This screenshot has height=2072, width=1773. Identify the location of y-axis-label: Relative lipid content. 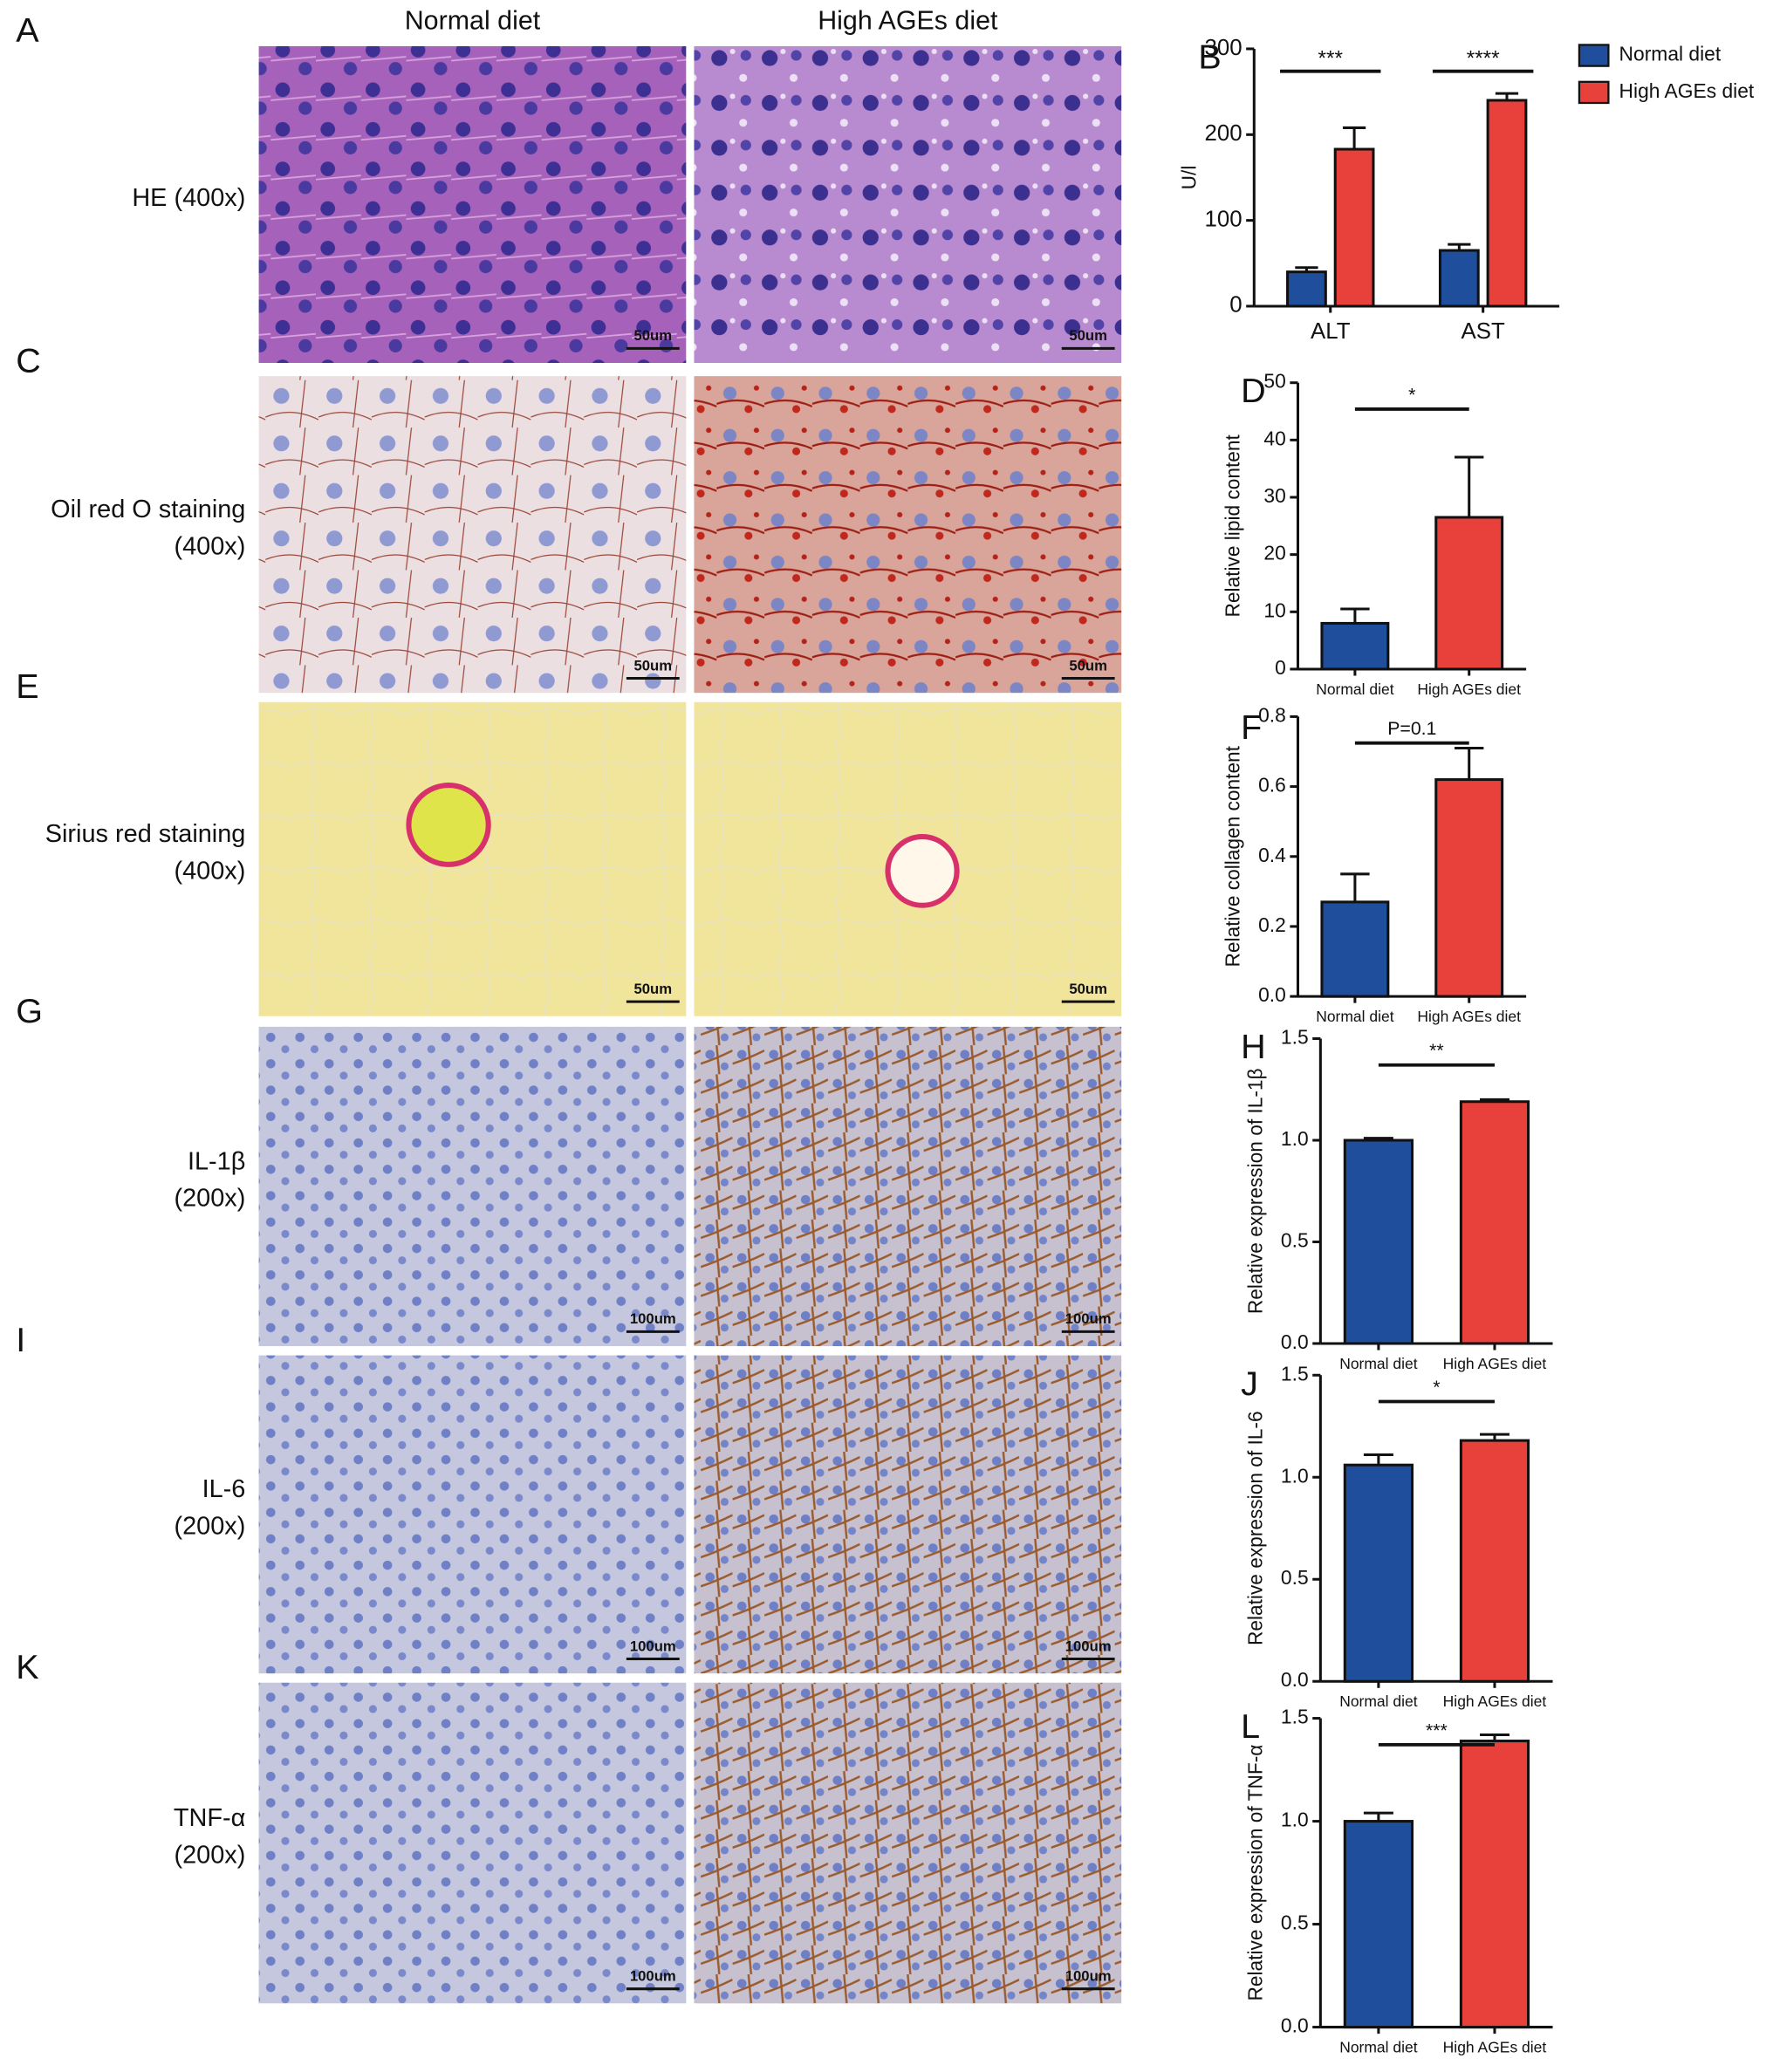
(1232, 526).